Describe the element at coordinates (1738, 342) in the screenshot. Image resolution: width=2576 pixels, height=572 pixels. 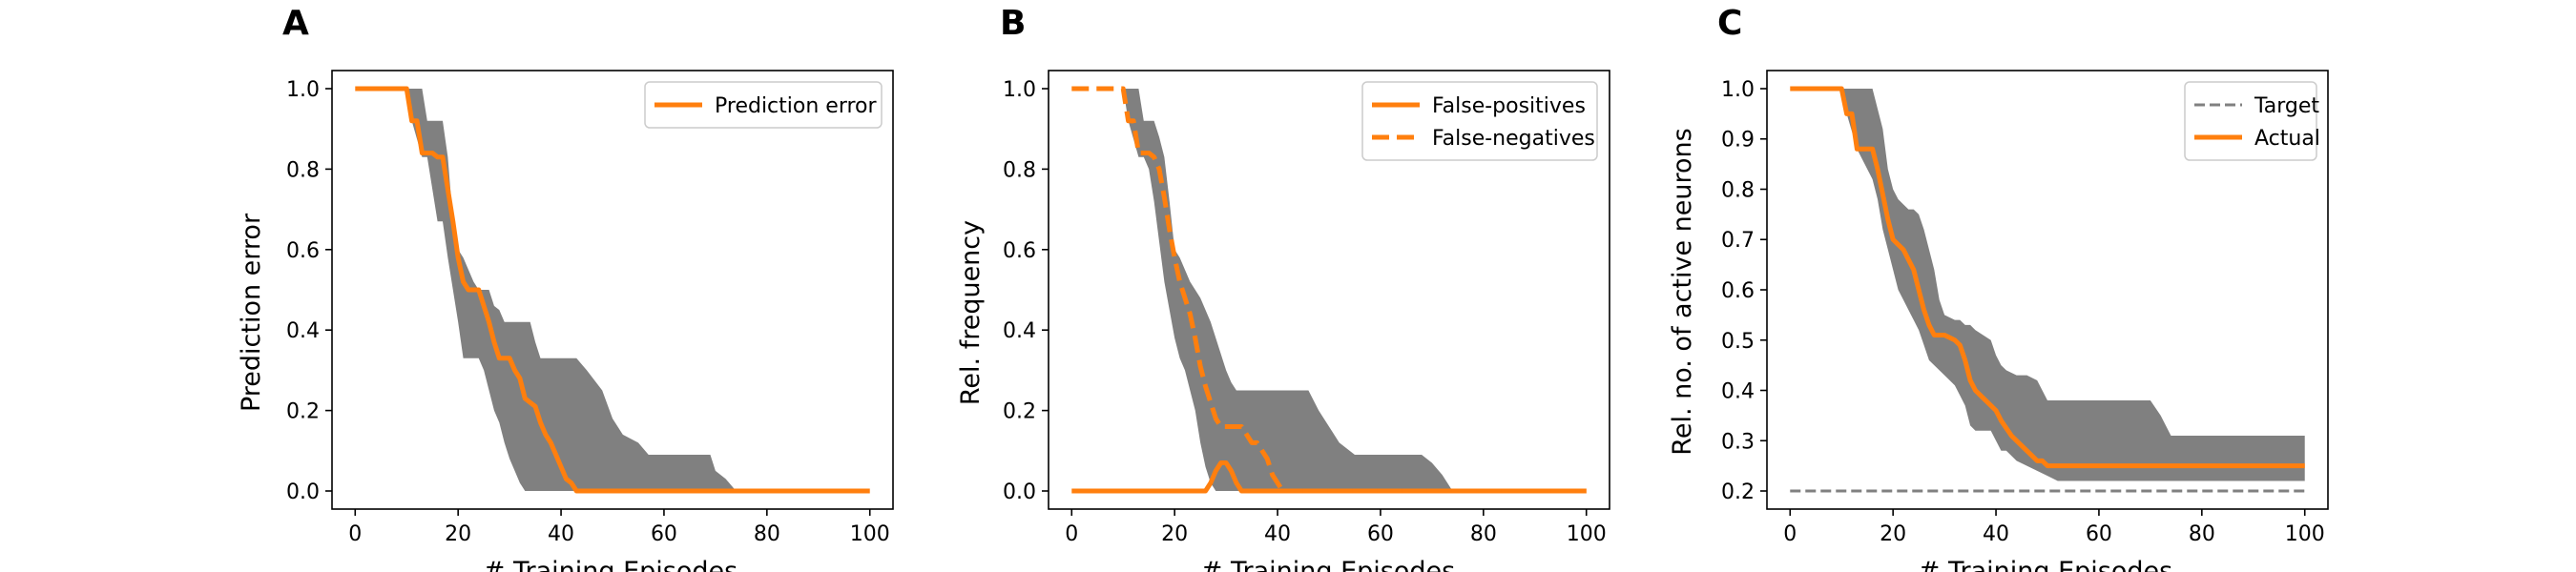
I see `y-tick-label: 0.5` at that location.